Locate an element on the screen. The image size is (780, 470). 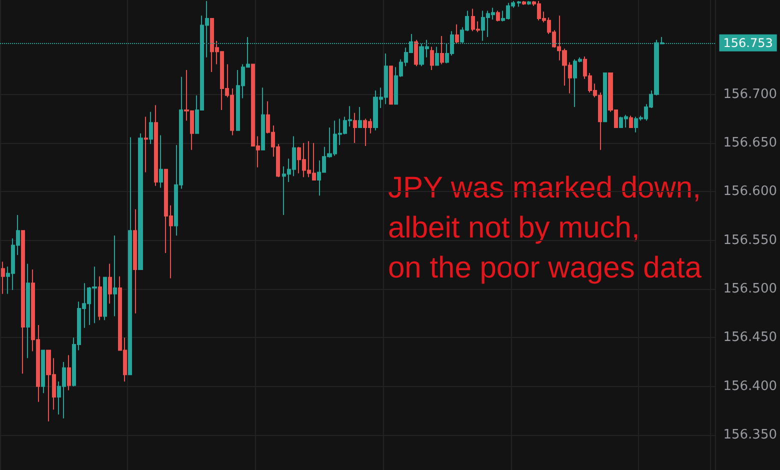
y-tick-label: 156.500 is located at coordinates (750, 289).